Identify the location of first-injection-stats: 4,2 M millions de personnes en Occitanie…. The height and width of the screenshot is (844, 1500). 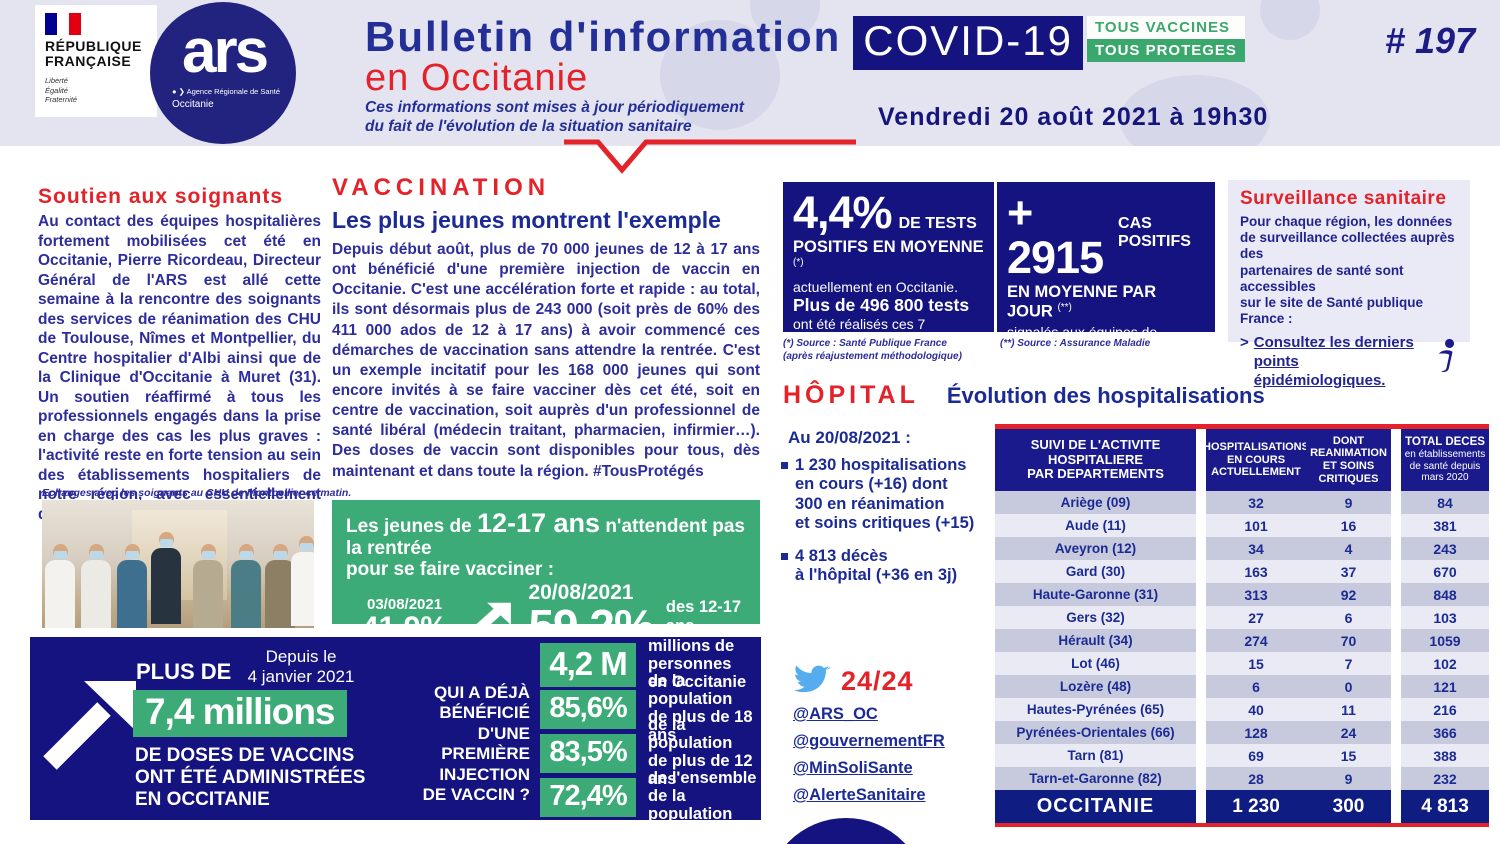
(650, 730).